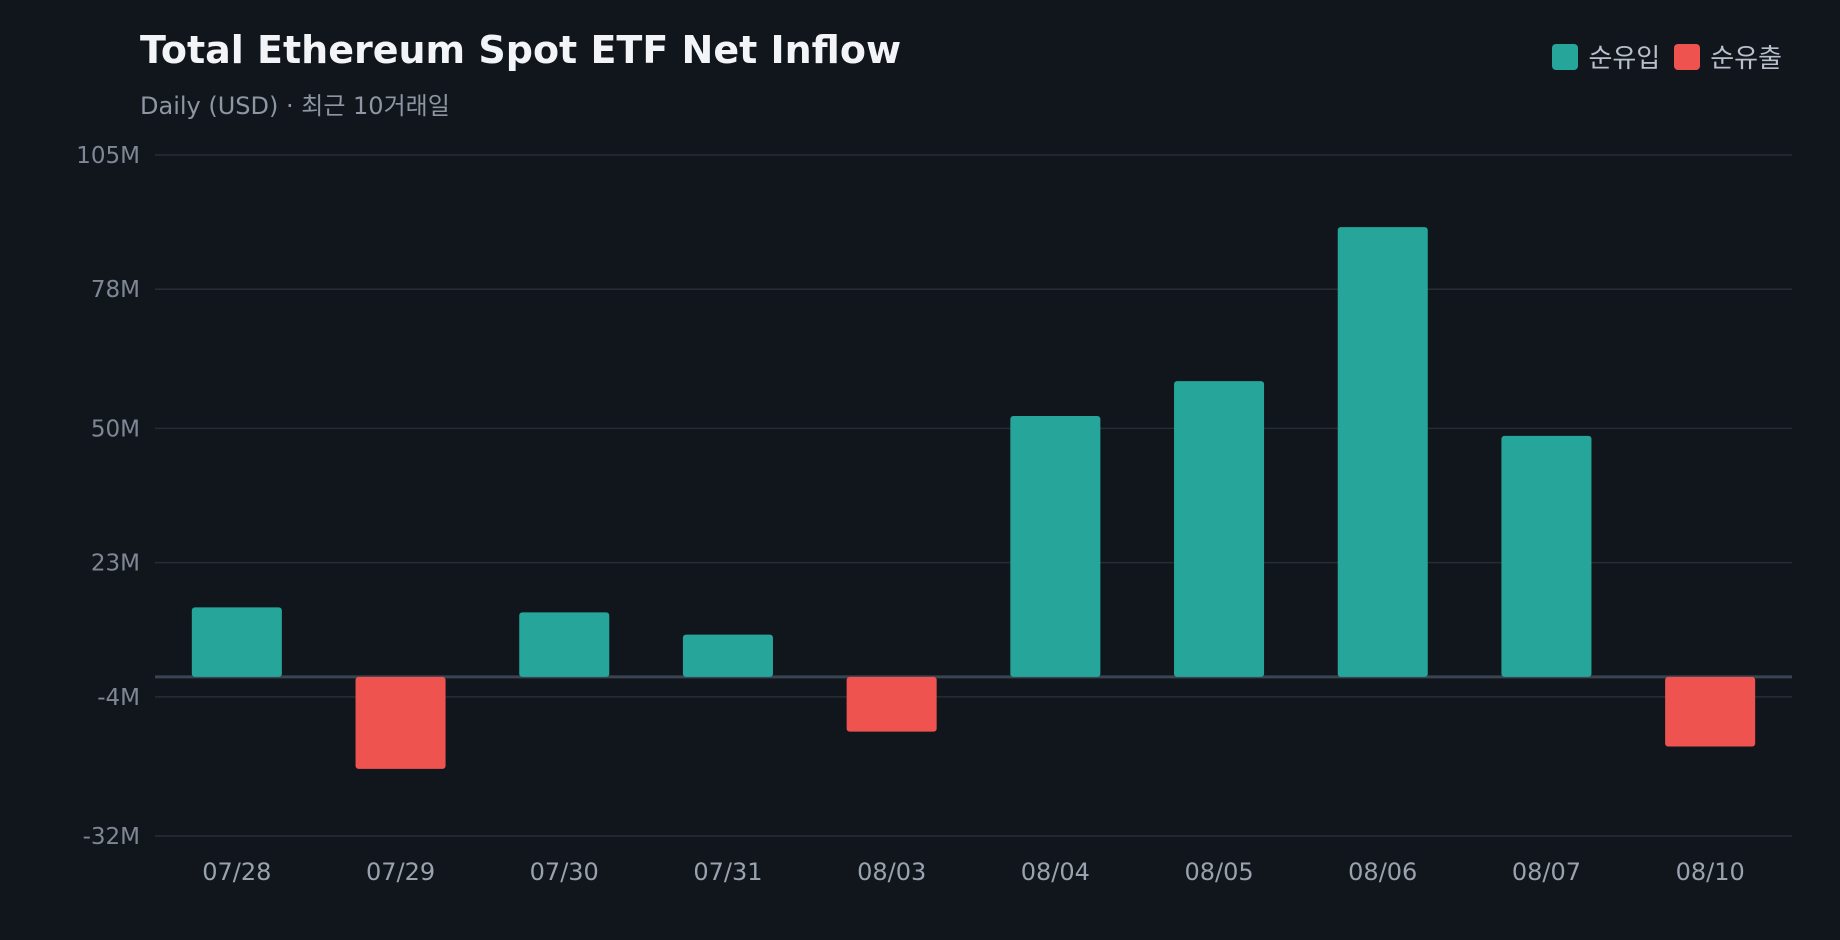 This screenshot has width=1840, height=940. I want to click on x-tick-label: 08/04, so click(1055, 872).